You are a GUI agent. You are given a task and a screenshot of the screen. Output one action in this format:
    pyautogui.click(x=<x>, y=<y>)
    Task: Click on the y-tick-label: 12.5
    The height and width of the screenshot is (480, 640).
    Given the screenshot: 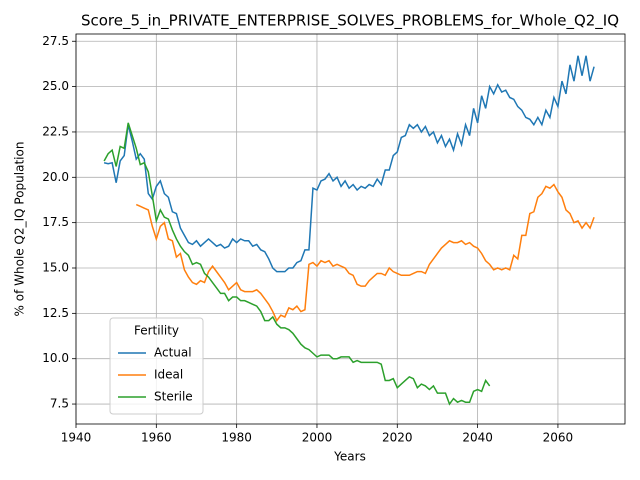 What is the action you would take?
    pyautogui.click(x=55, y=313)
    